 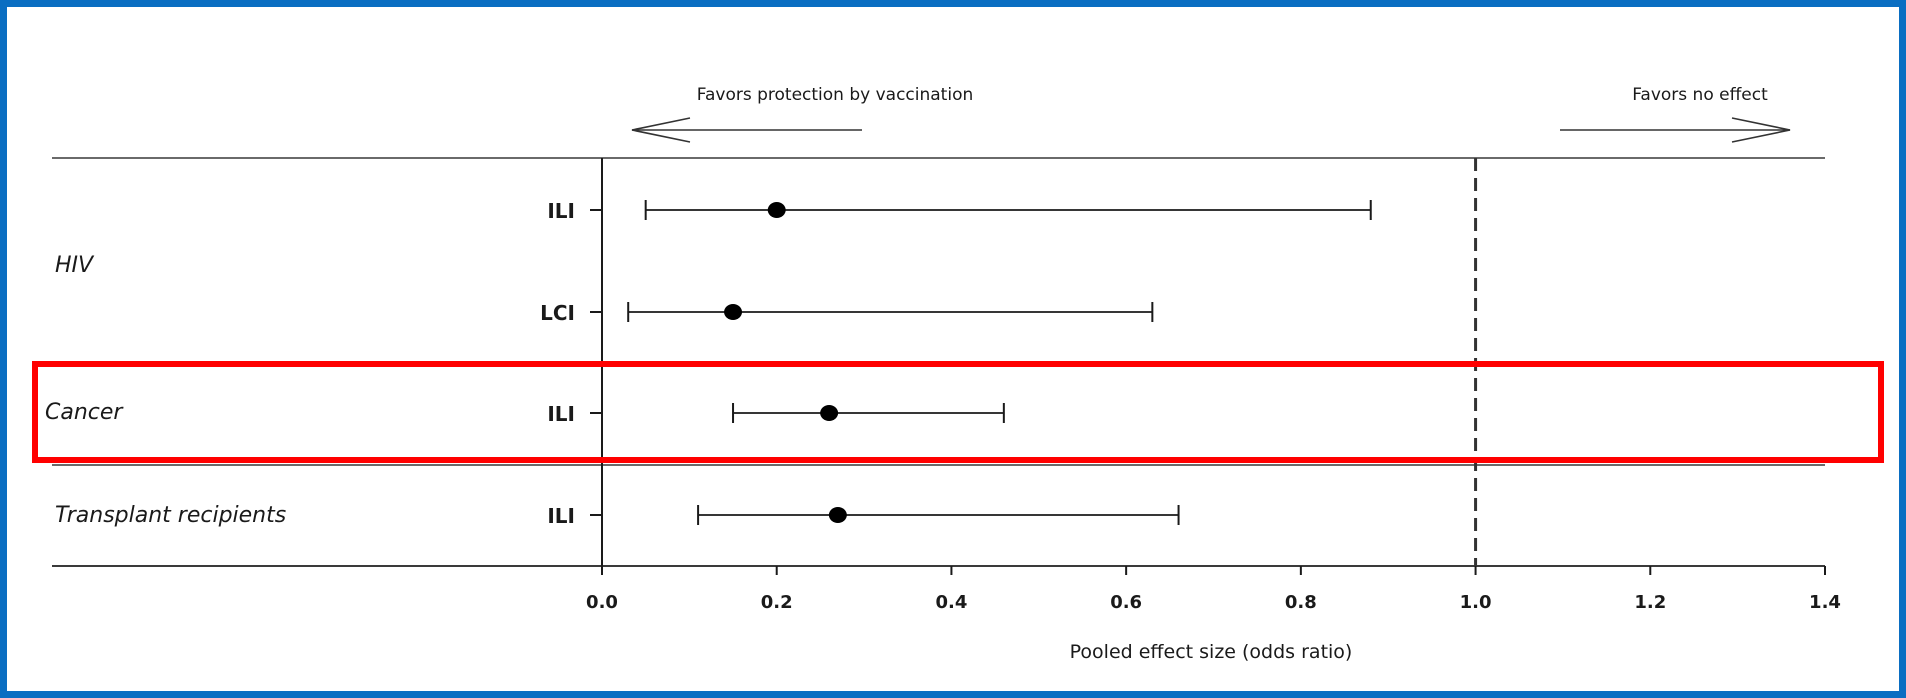 What do you see at coordinates (561, 211) in the screenshot?
I see `row-label-hiv-ili: ILI` at bounding box center [561, 211].